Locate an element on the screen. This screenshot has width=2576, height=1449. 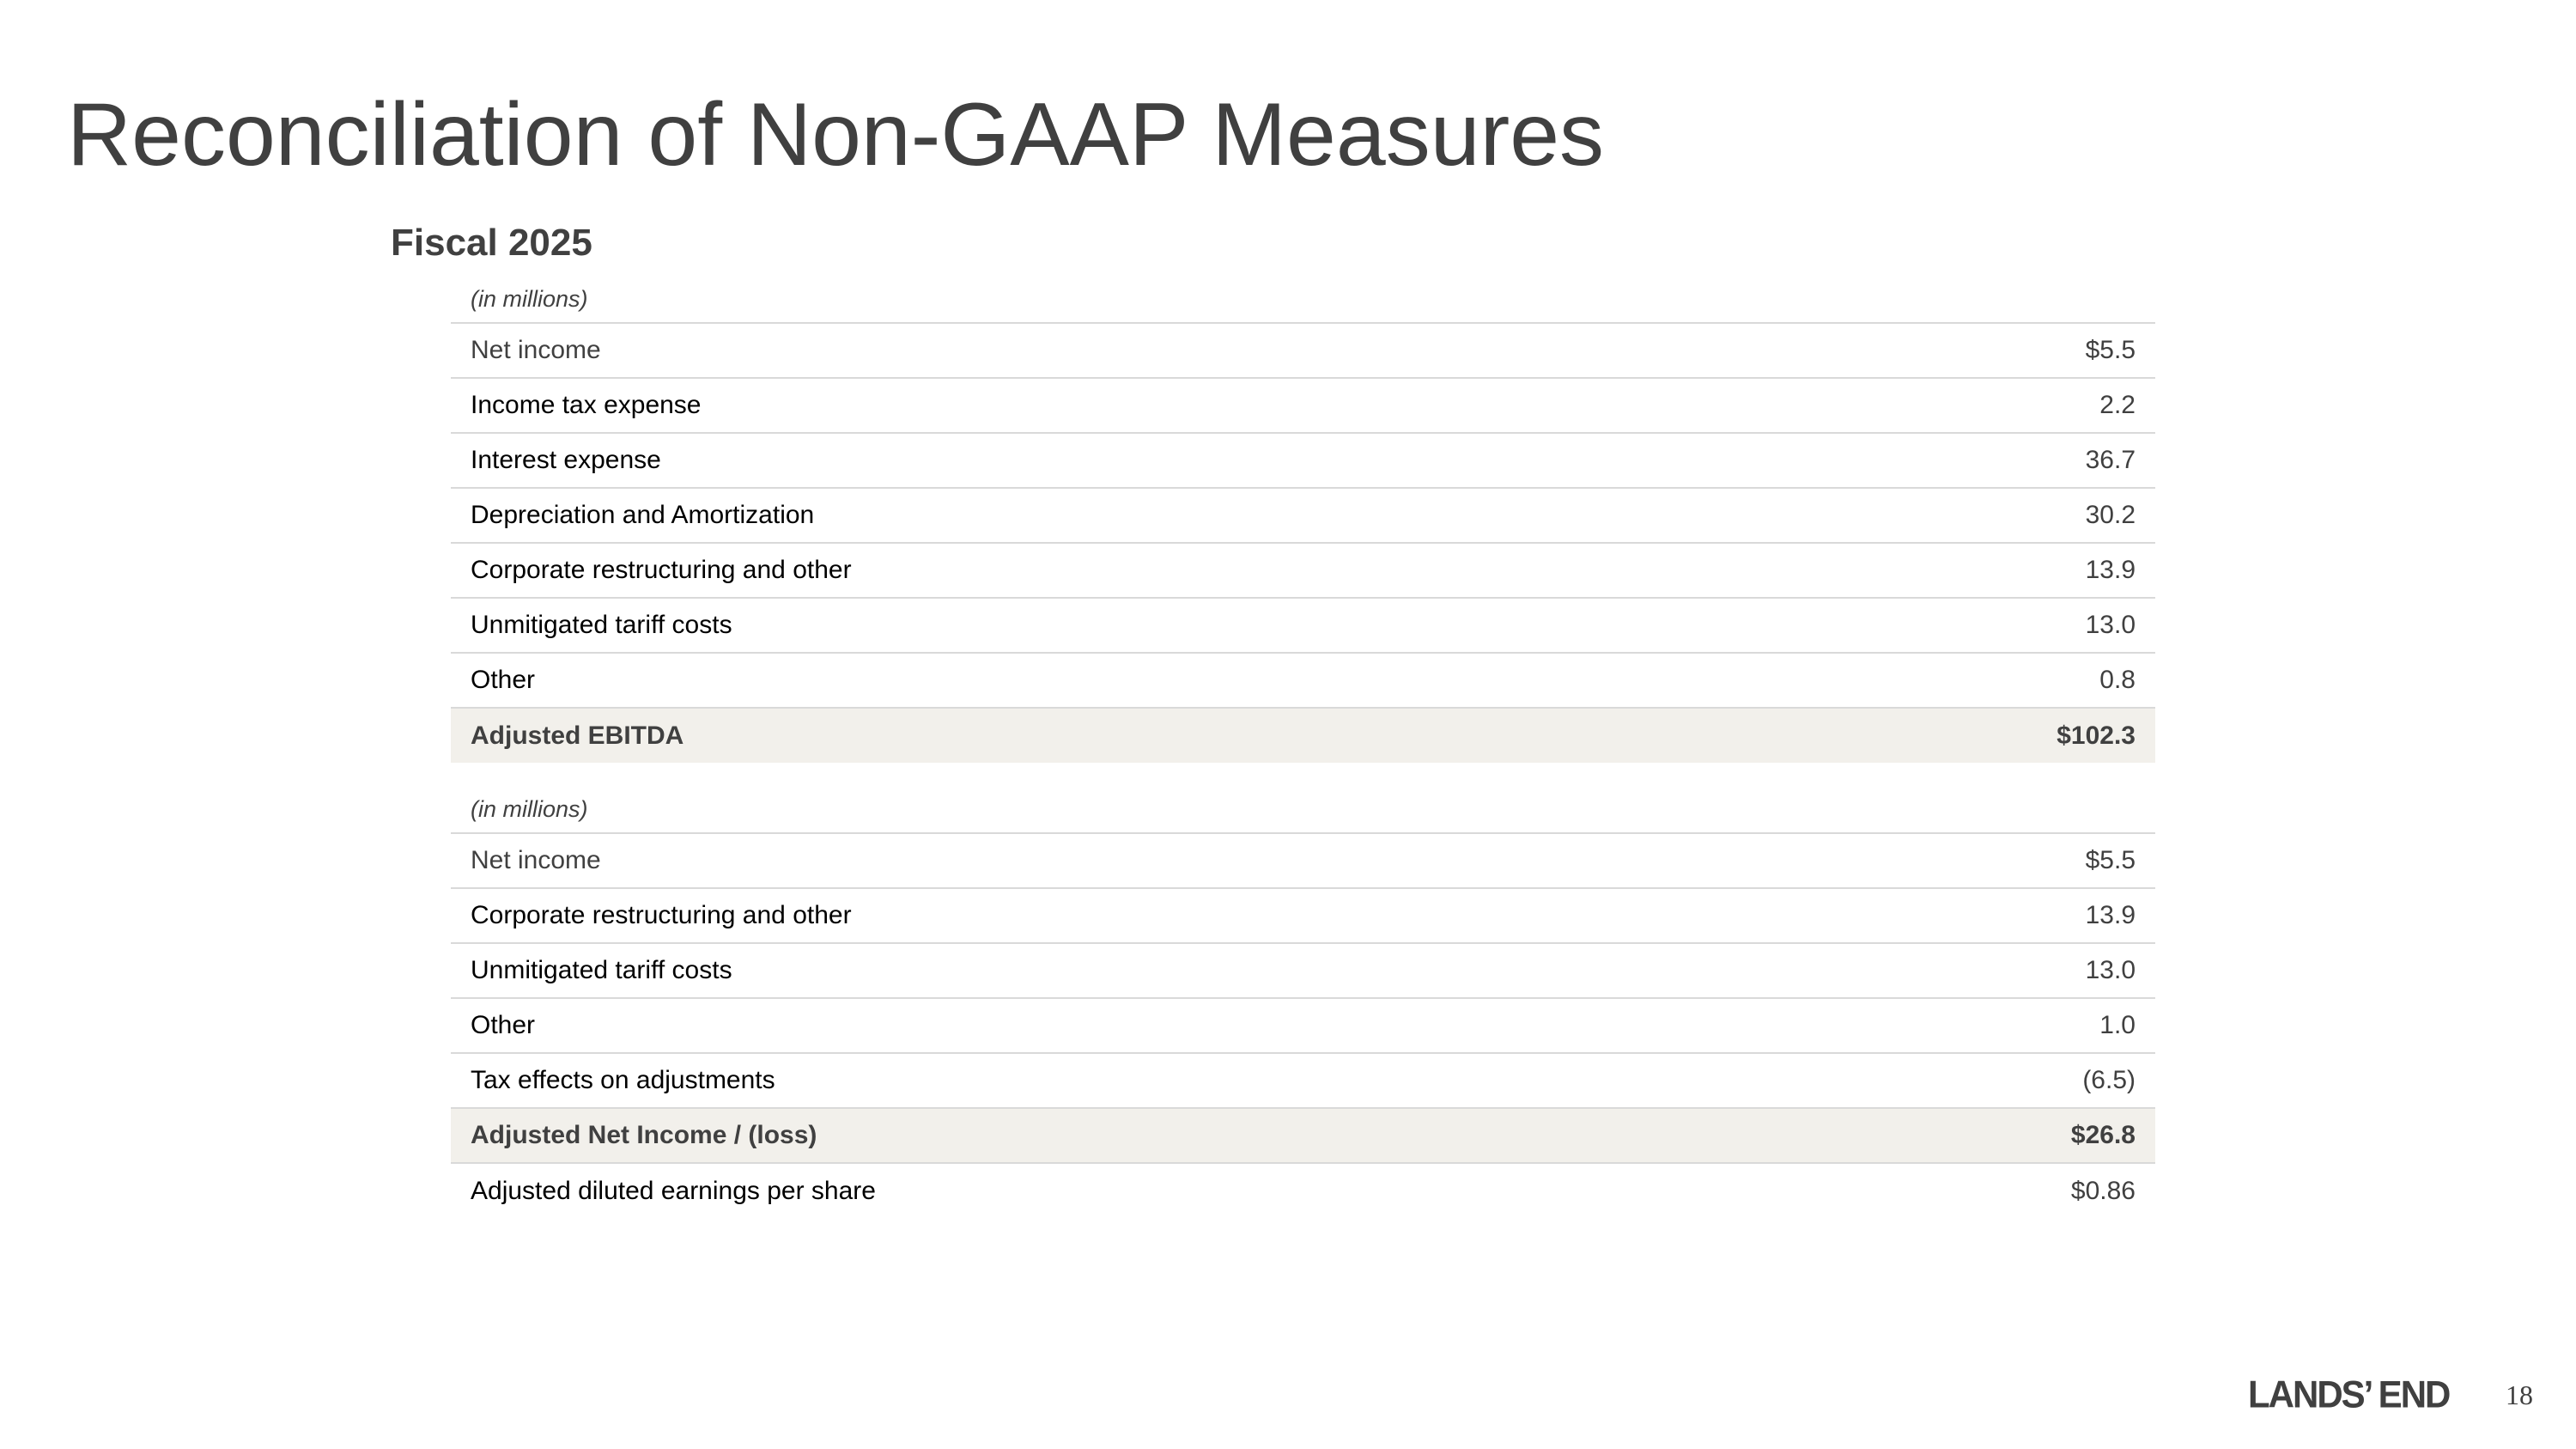
total-value: $26.8 is located at coordinates (1983, 1136).